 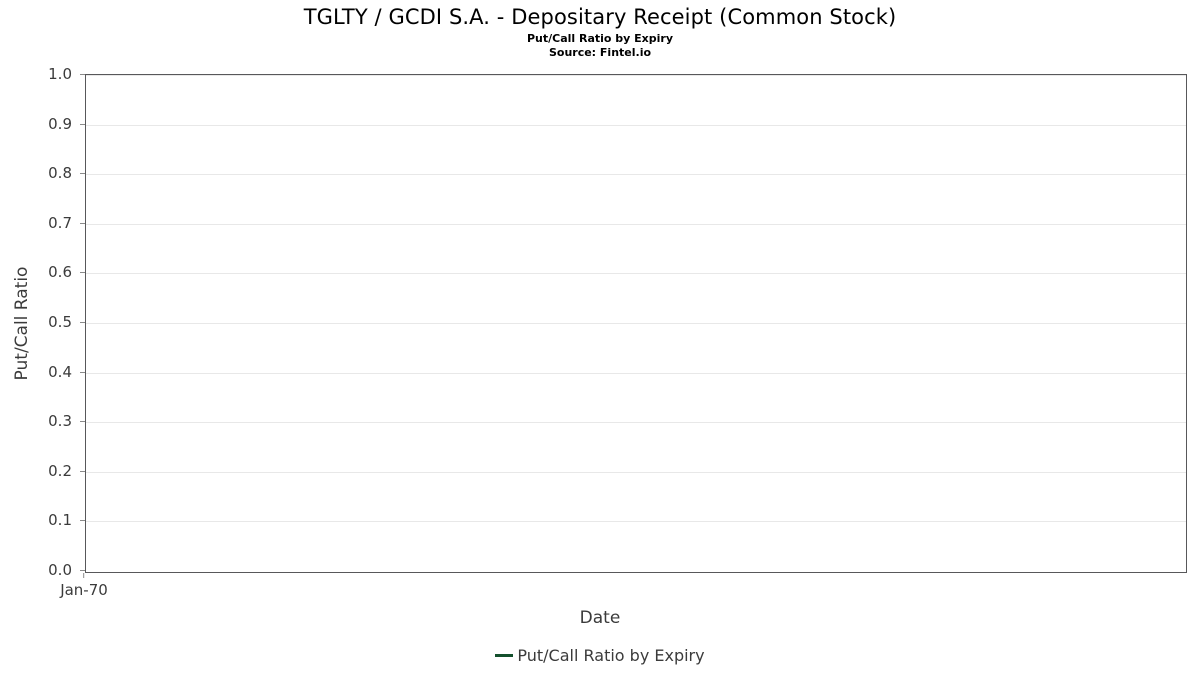 I want to click on y-axis-tick: 0.3, so click(x=66, y=421).